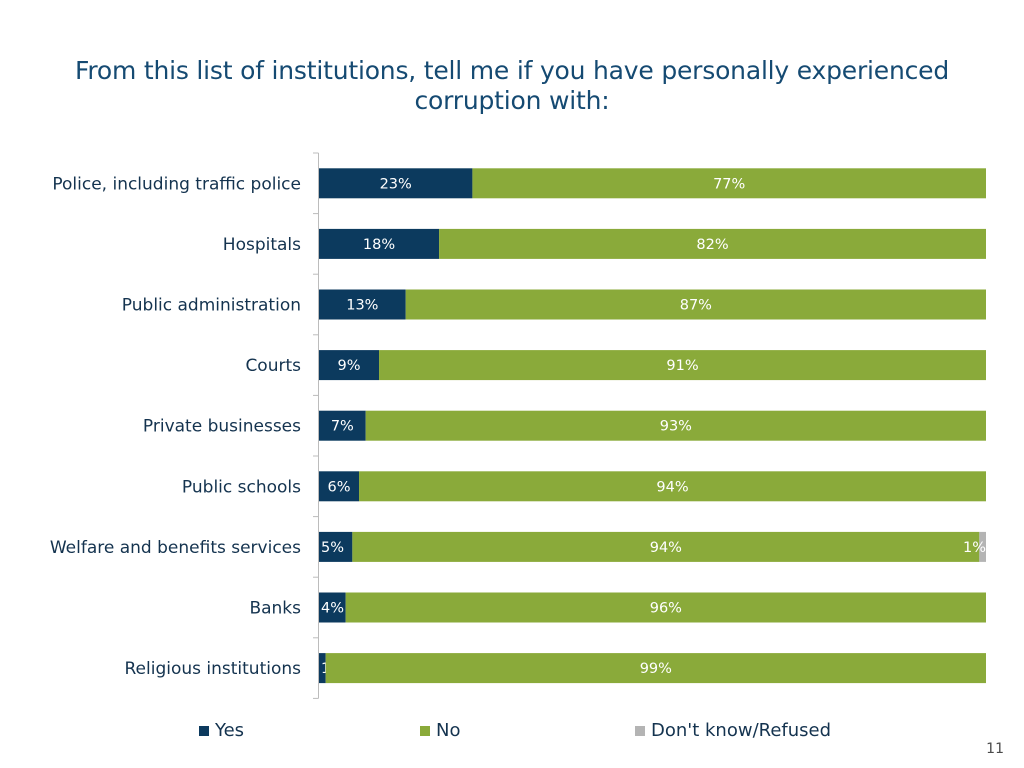  Describe the element at coordinates (974, 548) in the screenshot. I see `data-label-dk: 1%` at that location.